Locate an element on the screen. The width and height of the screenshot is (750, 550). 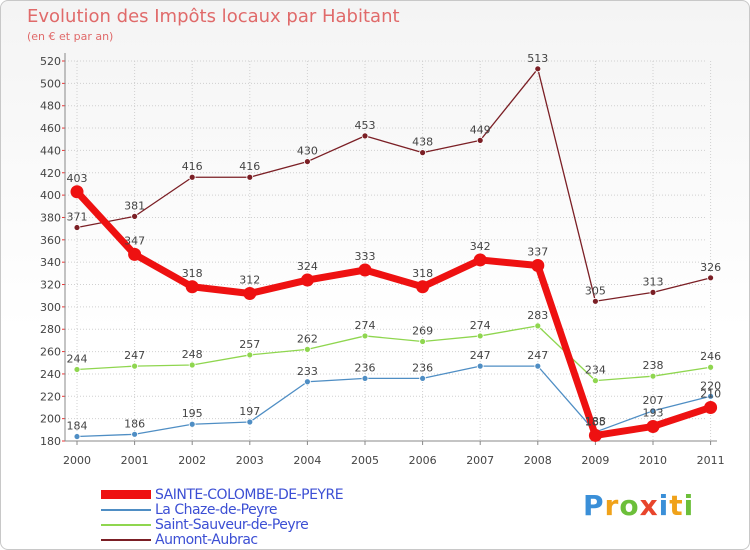
y-tick-label: 460 is located at coordinates (50, 128).